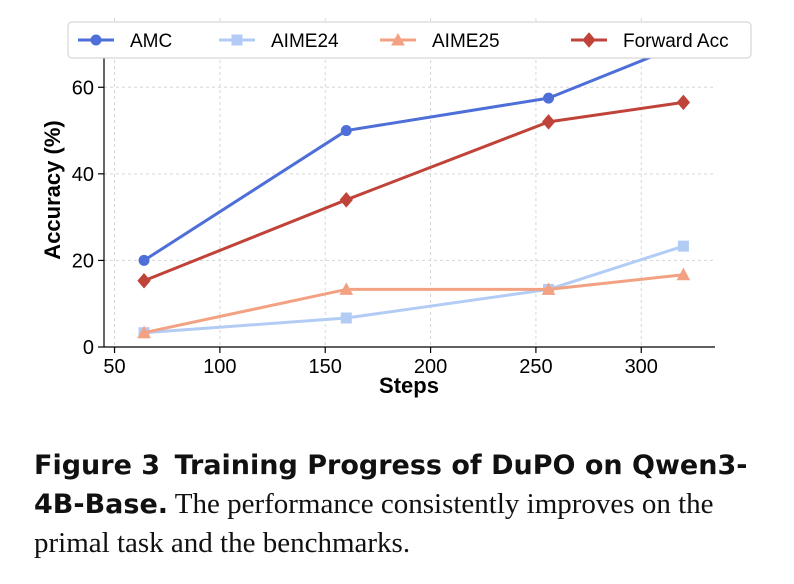 This screenshot has width=794, height=584. I want to click on legend-label: AIME25, so click(466, 41).